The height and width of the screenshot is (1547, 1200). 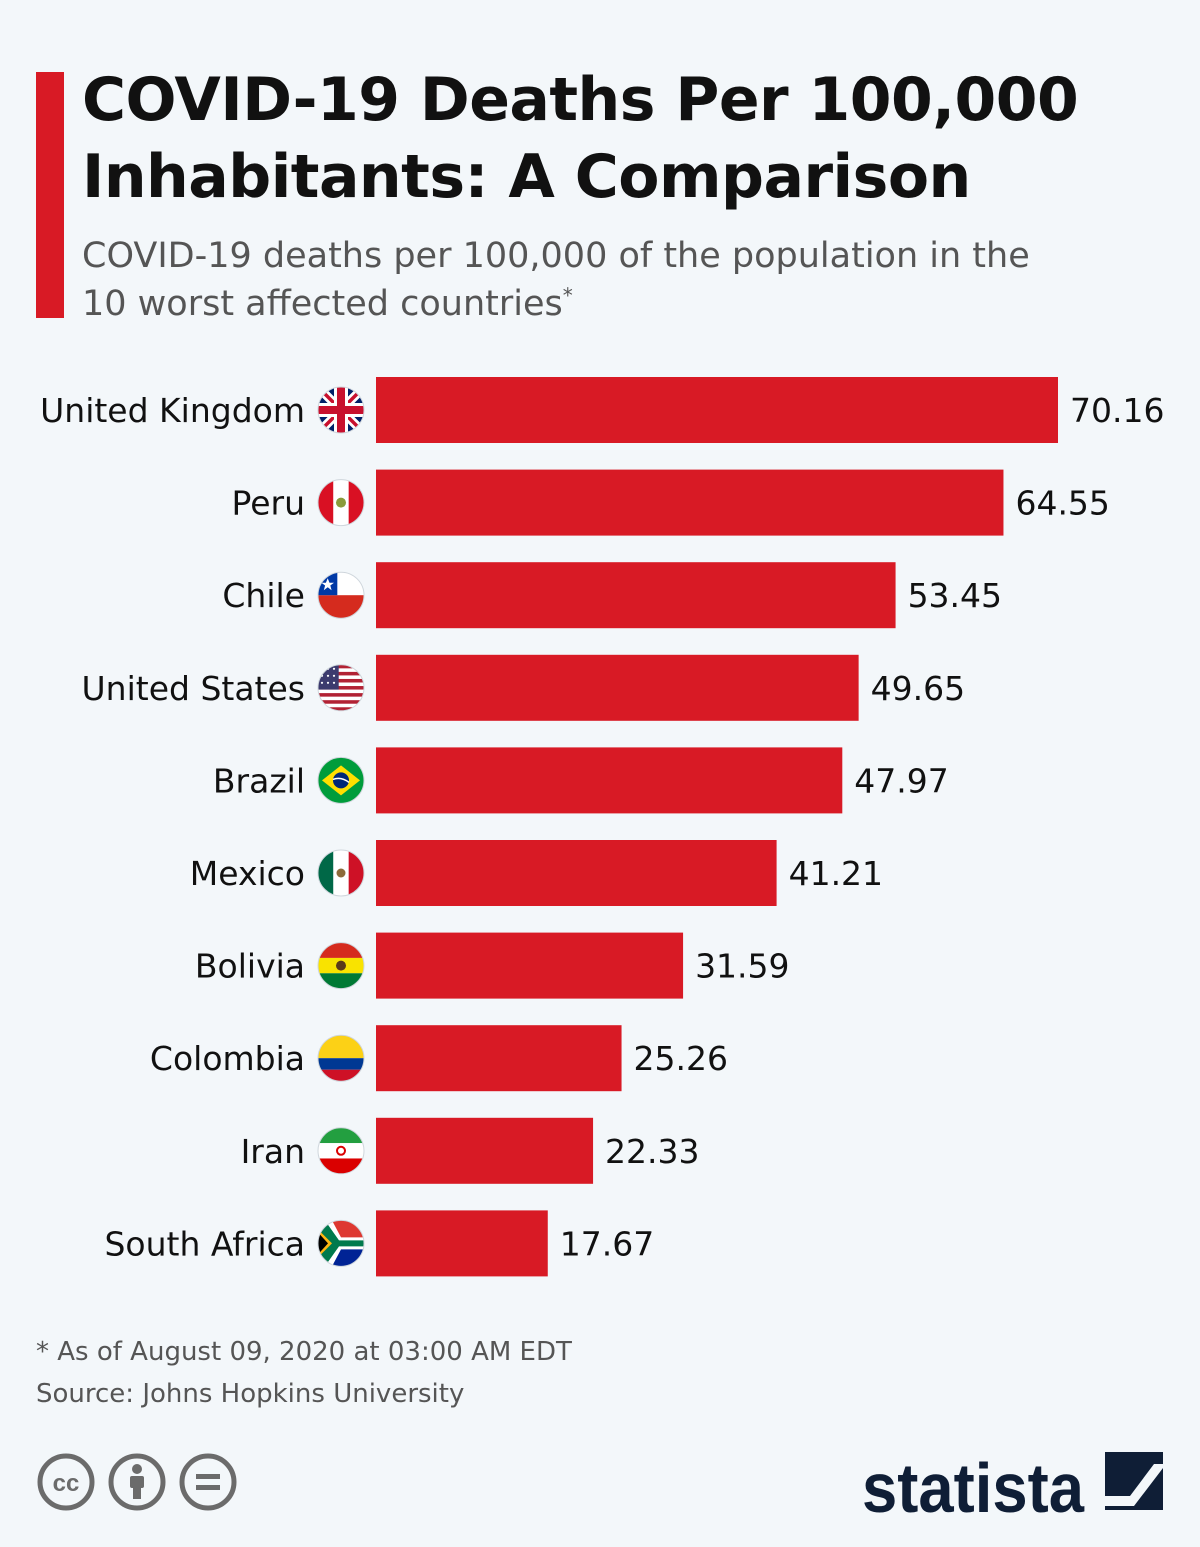 I want to click on value-label-iran: 22.33, so click(x=652, y=1151).